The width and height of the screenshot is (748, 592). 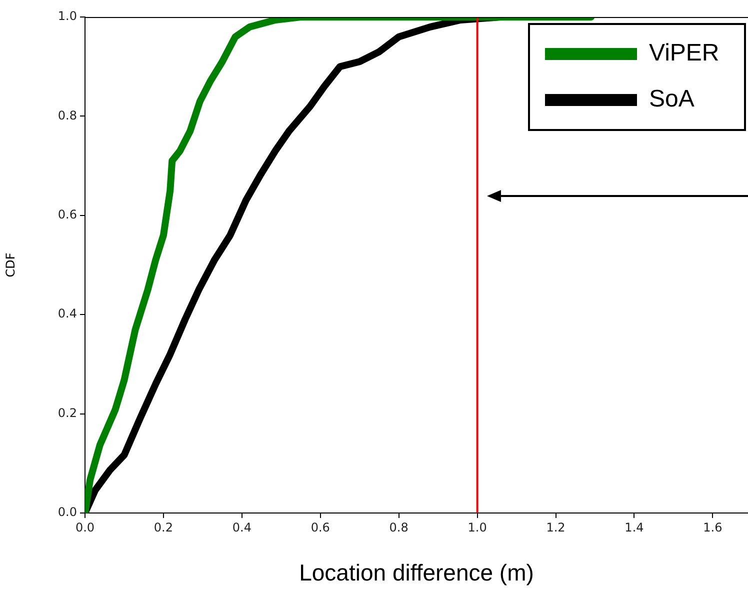 What do you see at coordinates (242, 527) in the screenshot?
I see `x-tick-label: 0.4` at bounding box center [242, 527].